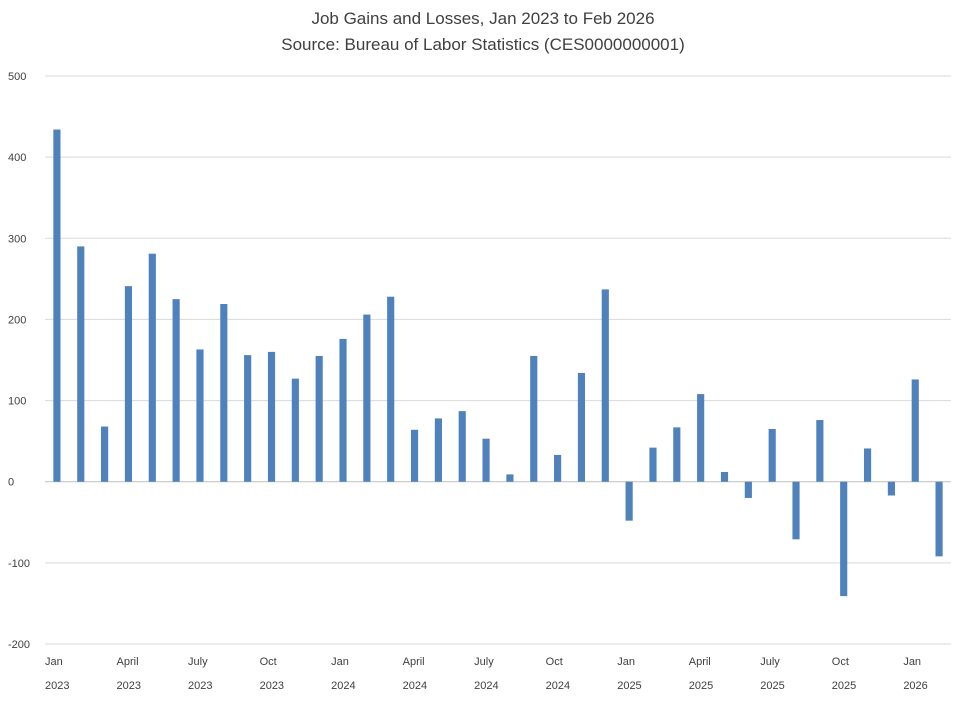 This screenshot has height=701, width=966. What do you see at coordinates (724, 476) in the screenshot?
I see `bar: May 2025: 12` at bounding box center [724, 476].